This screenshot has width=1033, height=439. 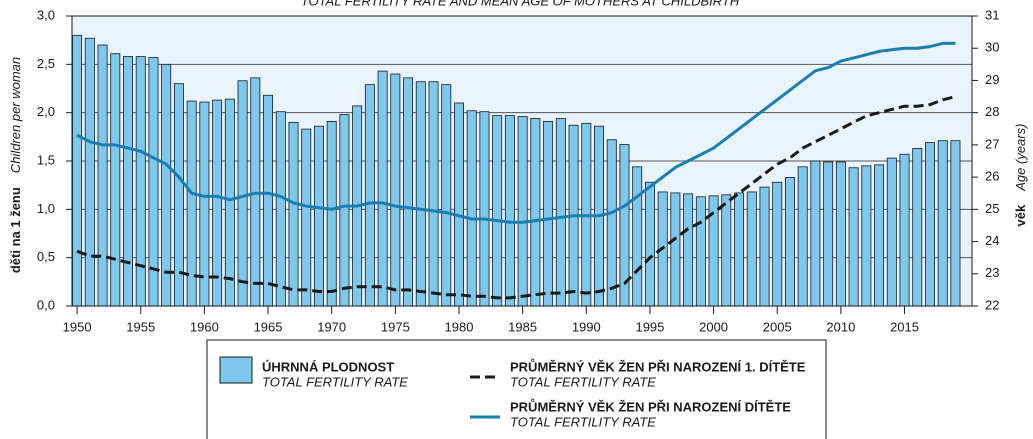 What do you see at coordinates (777, 326) in the screenshot?
I see `x-tick-label: 2005` at bounding box center [777, 326].